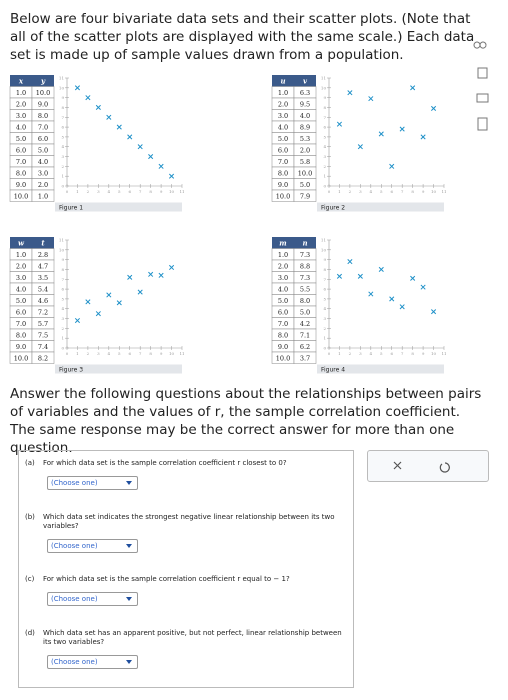  What do you see at coordinates (305, 324) in the screenshot?
I see `table-value: 4.2` at bounding box center [305, 324].